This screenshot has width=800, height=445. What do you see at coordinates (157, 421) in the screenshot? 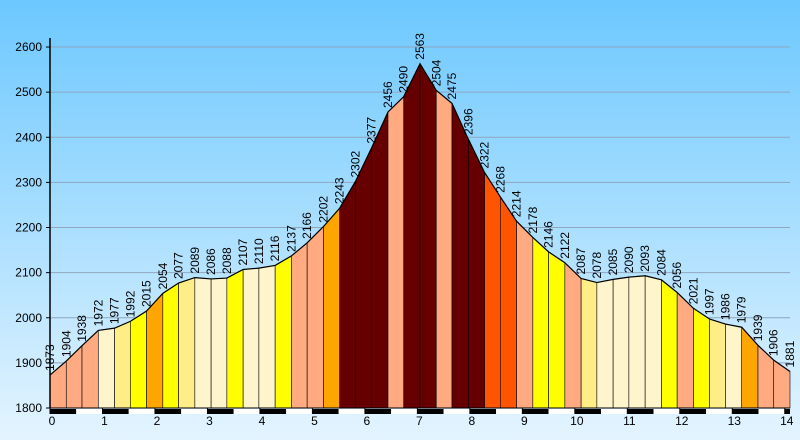
I see `x-tick-label: 2` at bounding box center [157, 421].